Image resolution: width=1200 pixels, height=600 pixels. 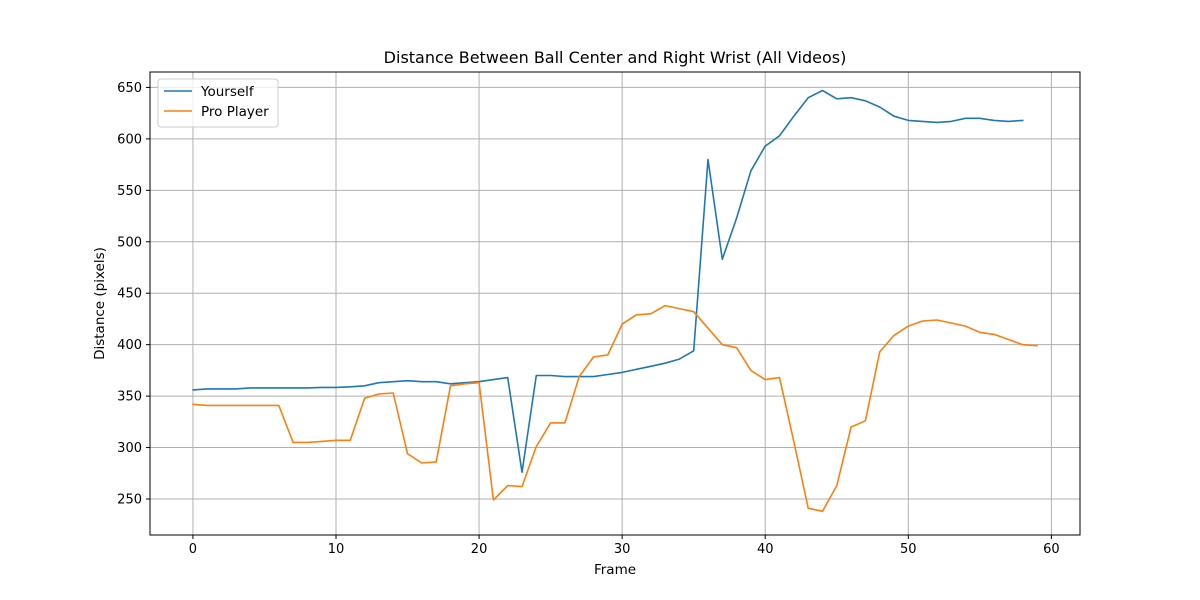 What do you see at coordinates (218, 103) in the screenshot?
I see `legend: Yourself Pro Player` at bounding box center [218, 103].